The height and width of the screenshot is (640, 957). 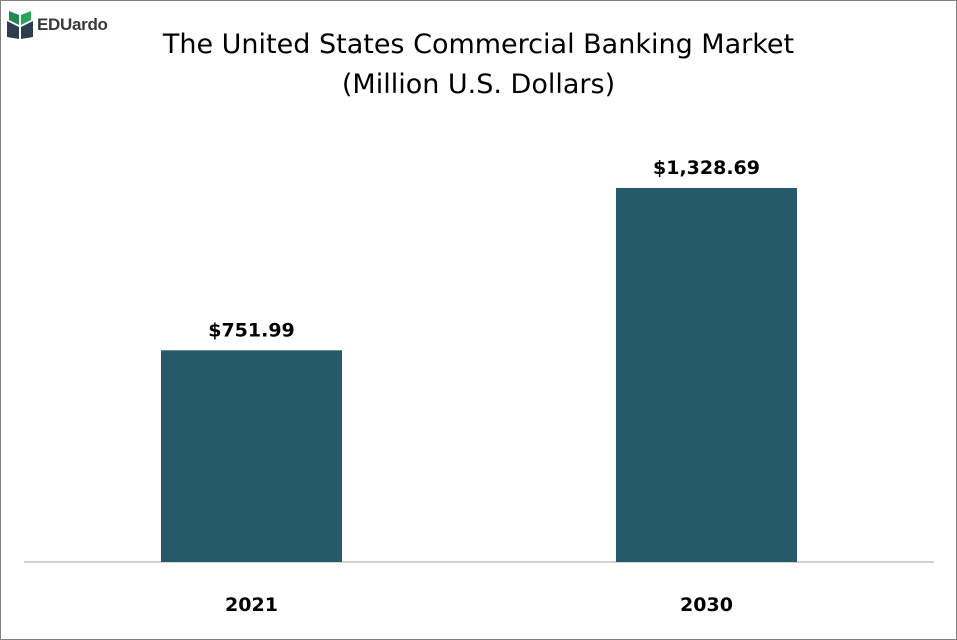 I want to click on chart-subtitle: (Million U.S. Dollars), so click(x=478, y=84).